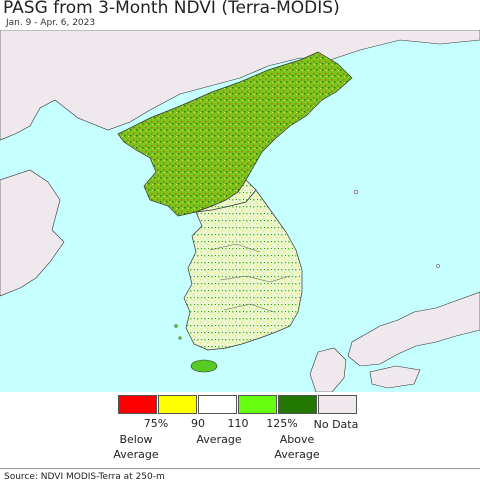  What do you see at coordinates (156, 423) in the screenshot?
I see `legend-tick: 75%` at bounding box center [156, 423].